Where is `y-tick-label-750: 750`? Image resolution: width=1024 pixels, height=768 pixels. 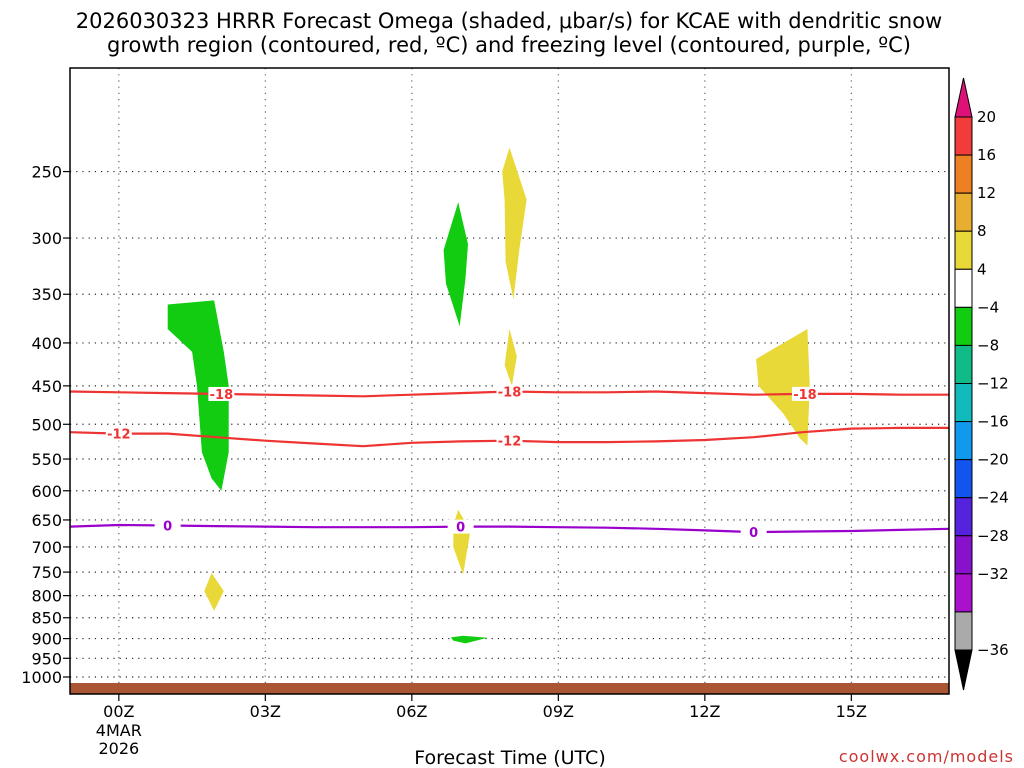 y-tick-label-750: 750 is located at coordinates (46, 572).